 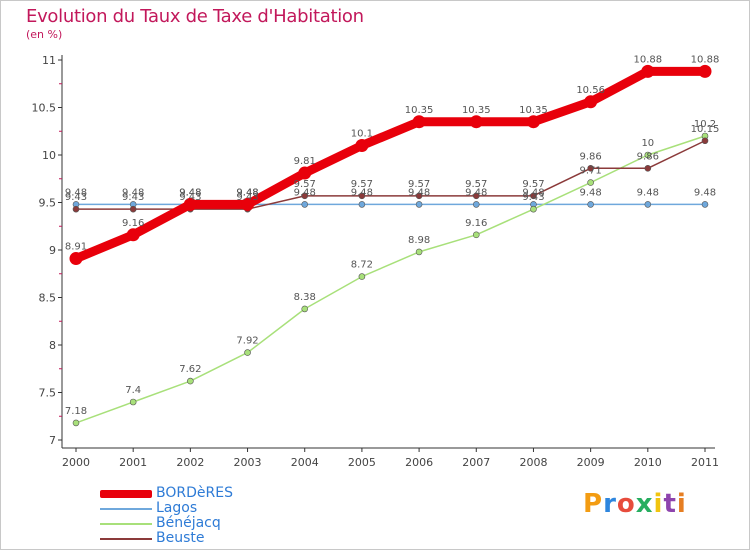 I want to click on data-label: 7.92, so click(x=247, y=341).